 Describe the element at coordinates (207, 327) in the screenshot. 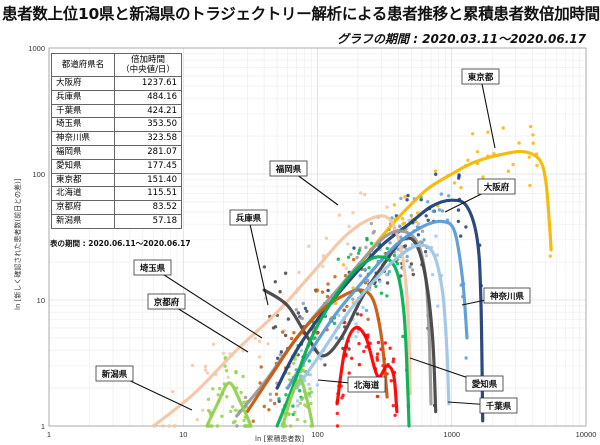

I see `callout-leader` at that location.